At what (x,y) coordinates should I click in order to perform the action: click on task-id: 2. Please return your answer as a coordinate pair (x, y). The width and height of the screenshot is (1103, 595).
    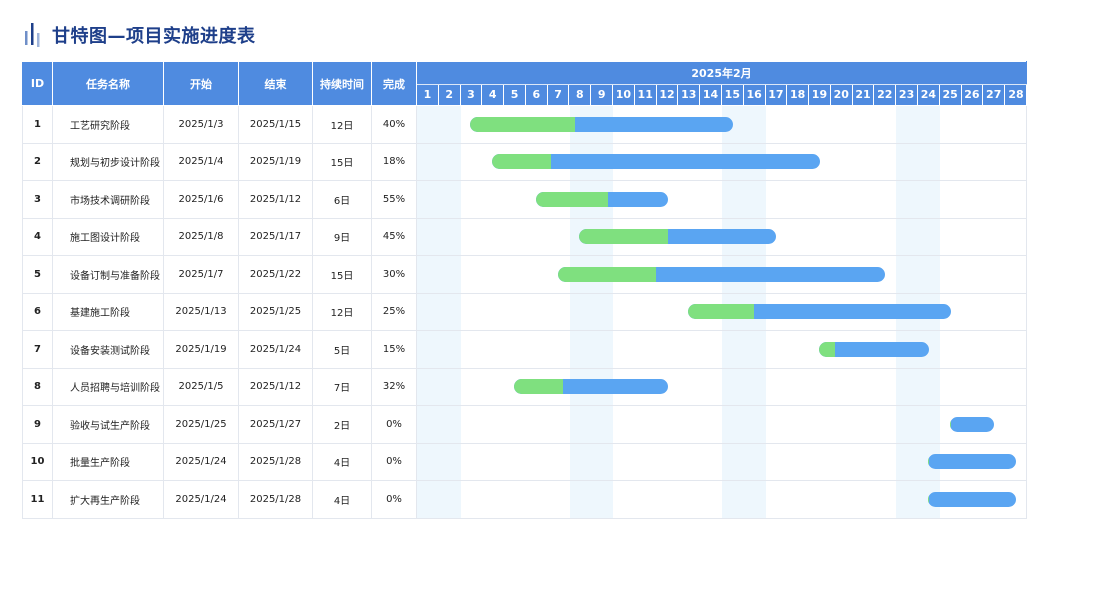
    Looking at the image, I should click on (37, 161).